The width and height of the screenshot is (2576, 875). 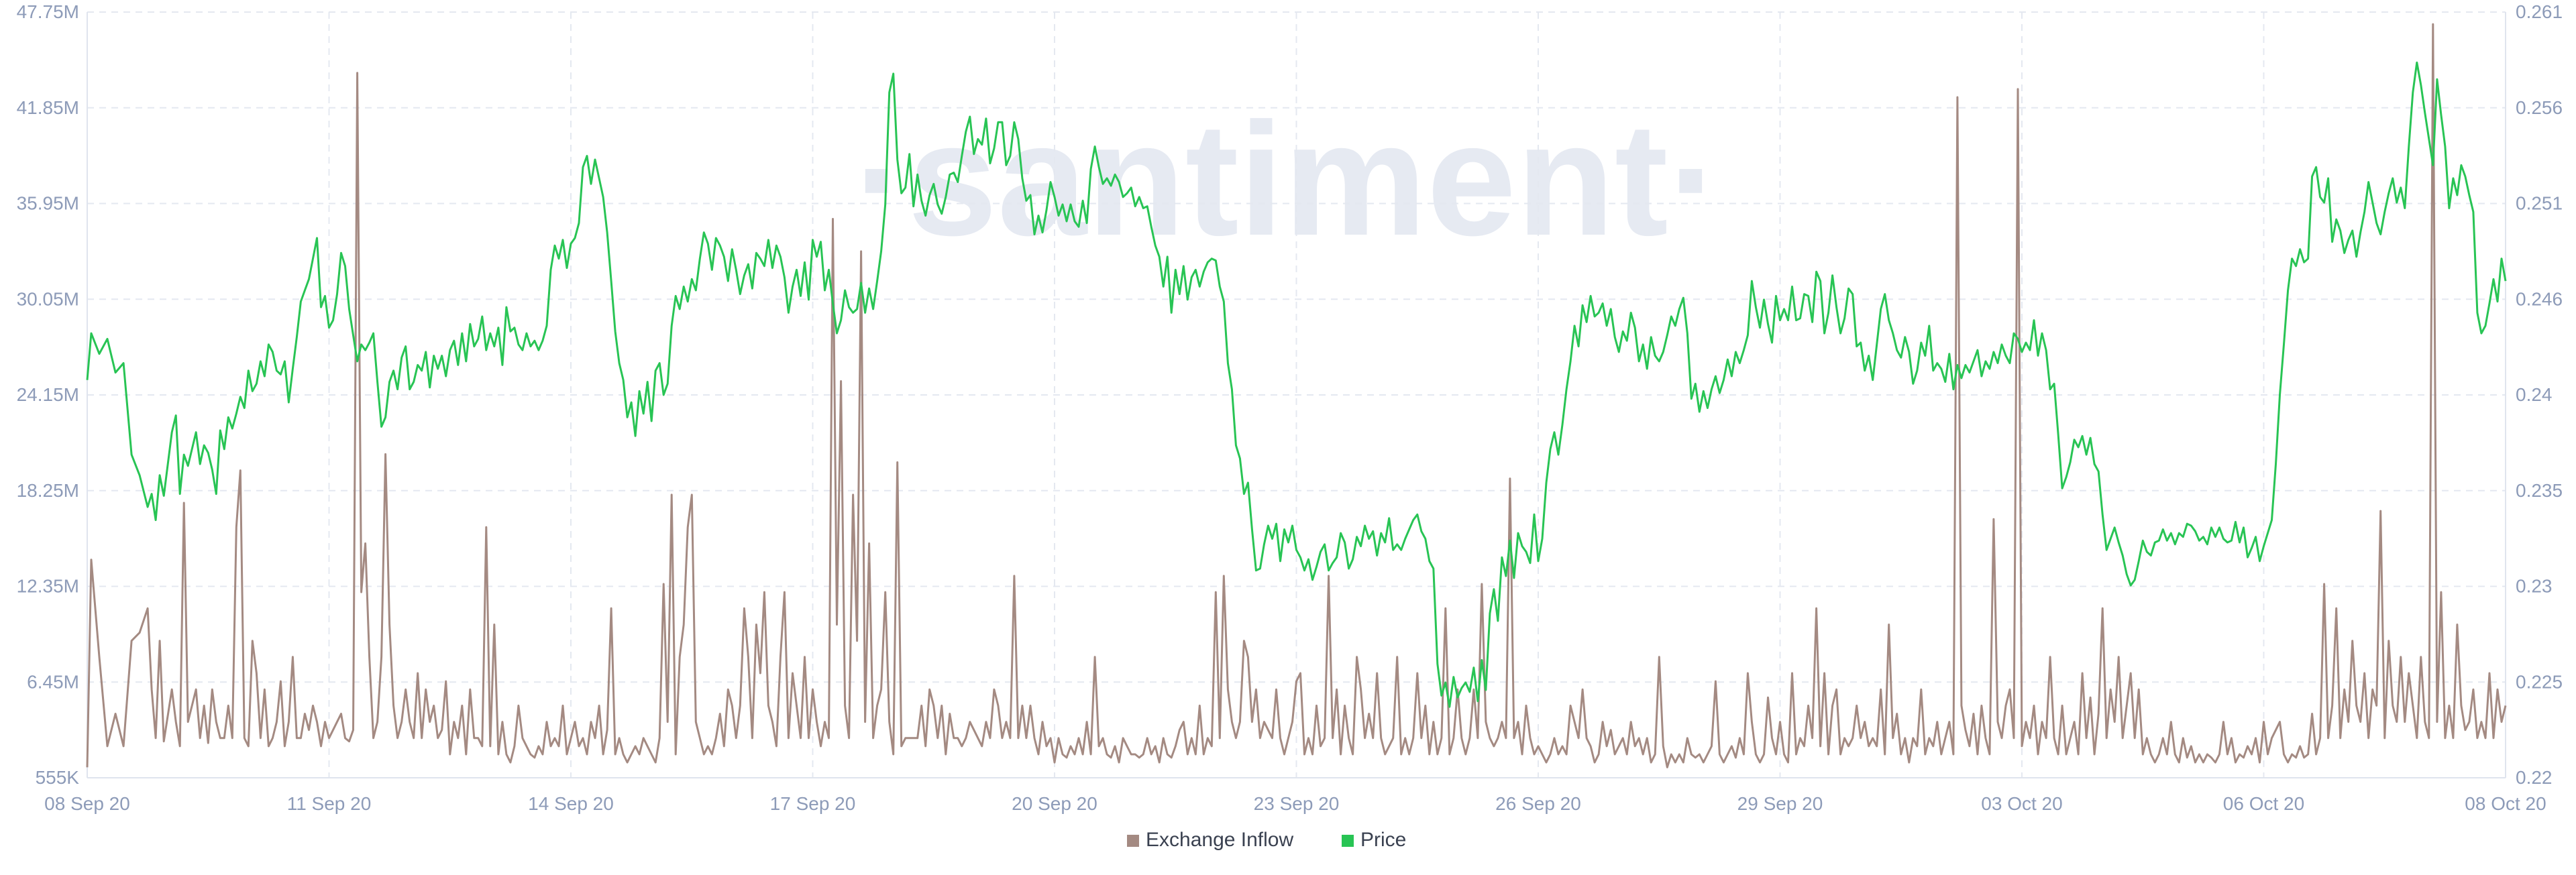 What do you see at coordinates (2539, 107) in the screenshot?
I see `y-right-tick-label: 0.256` at bounding box center [2539, 107].